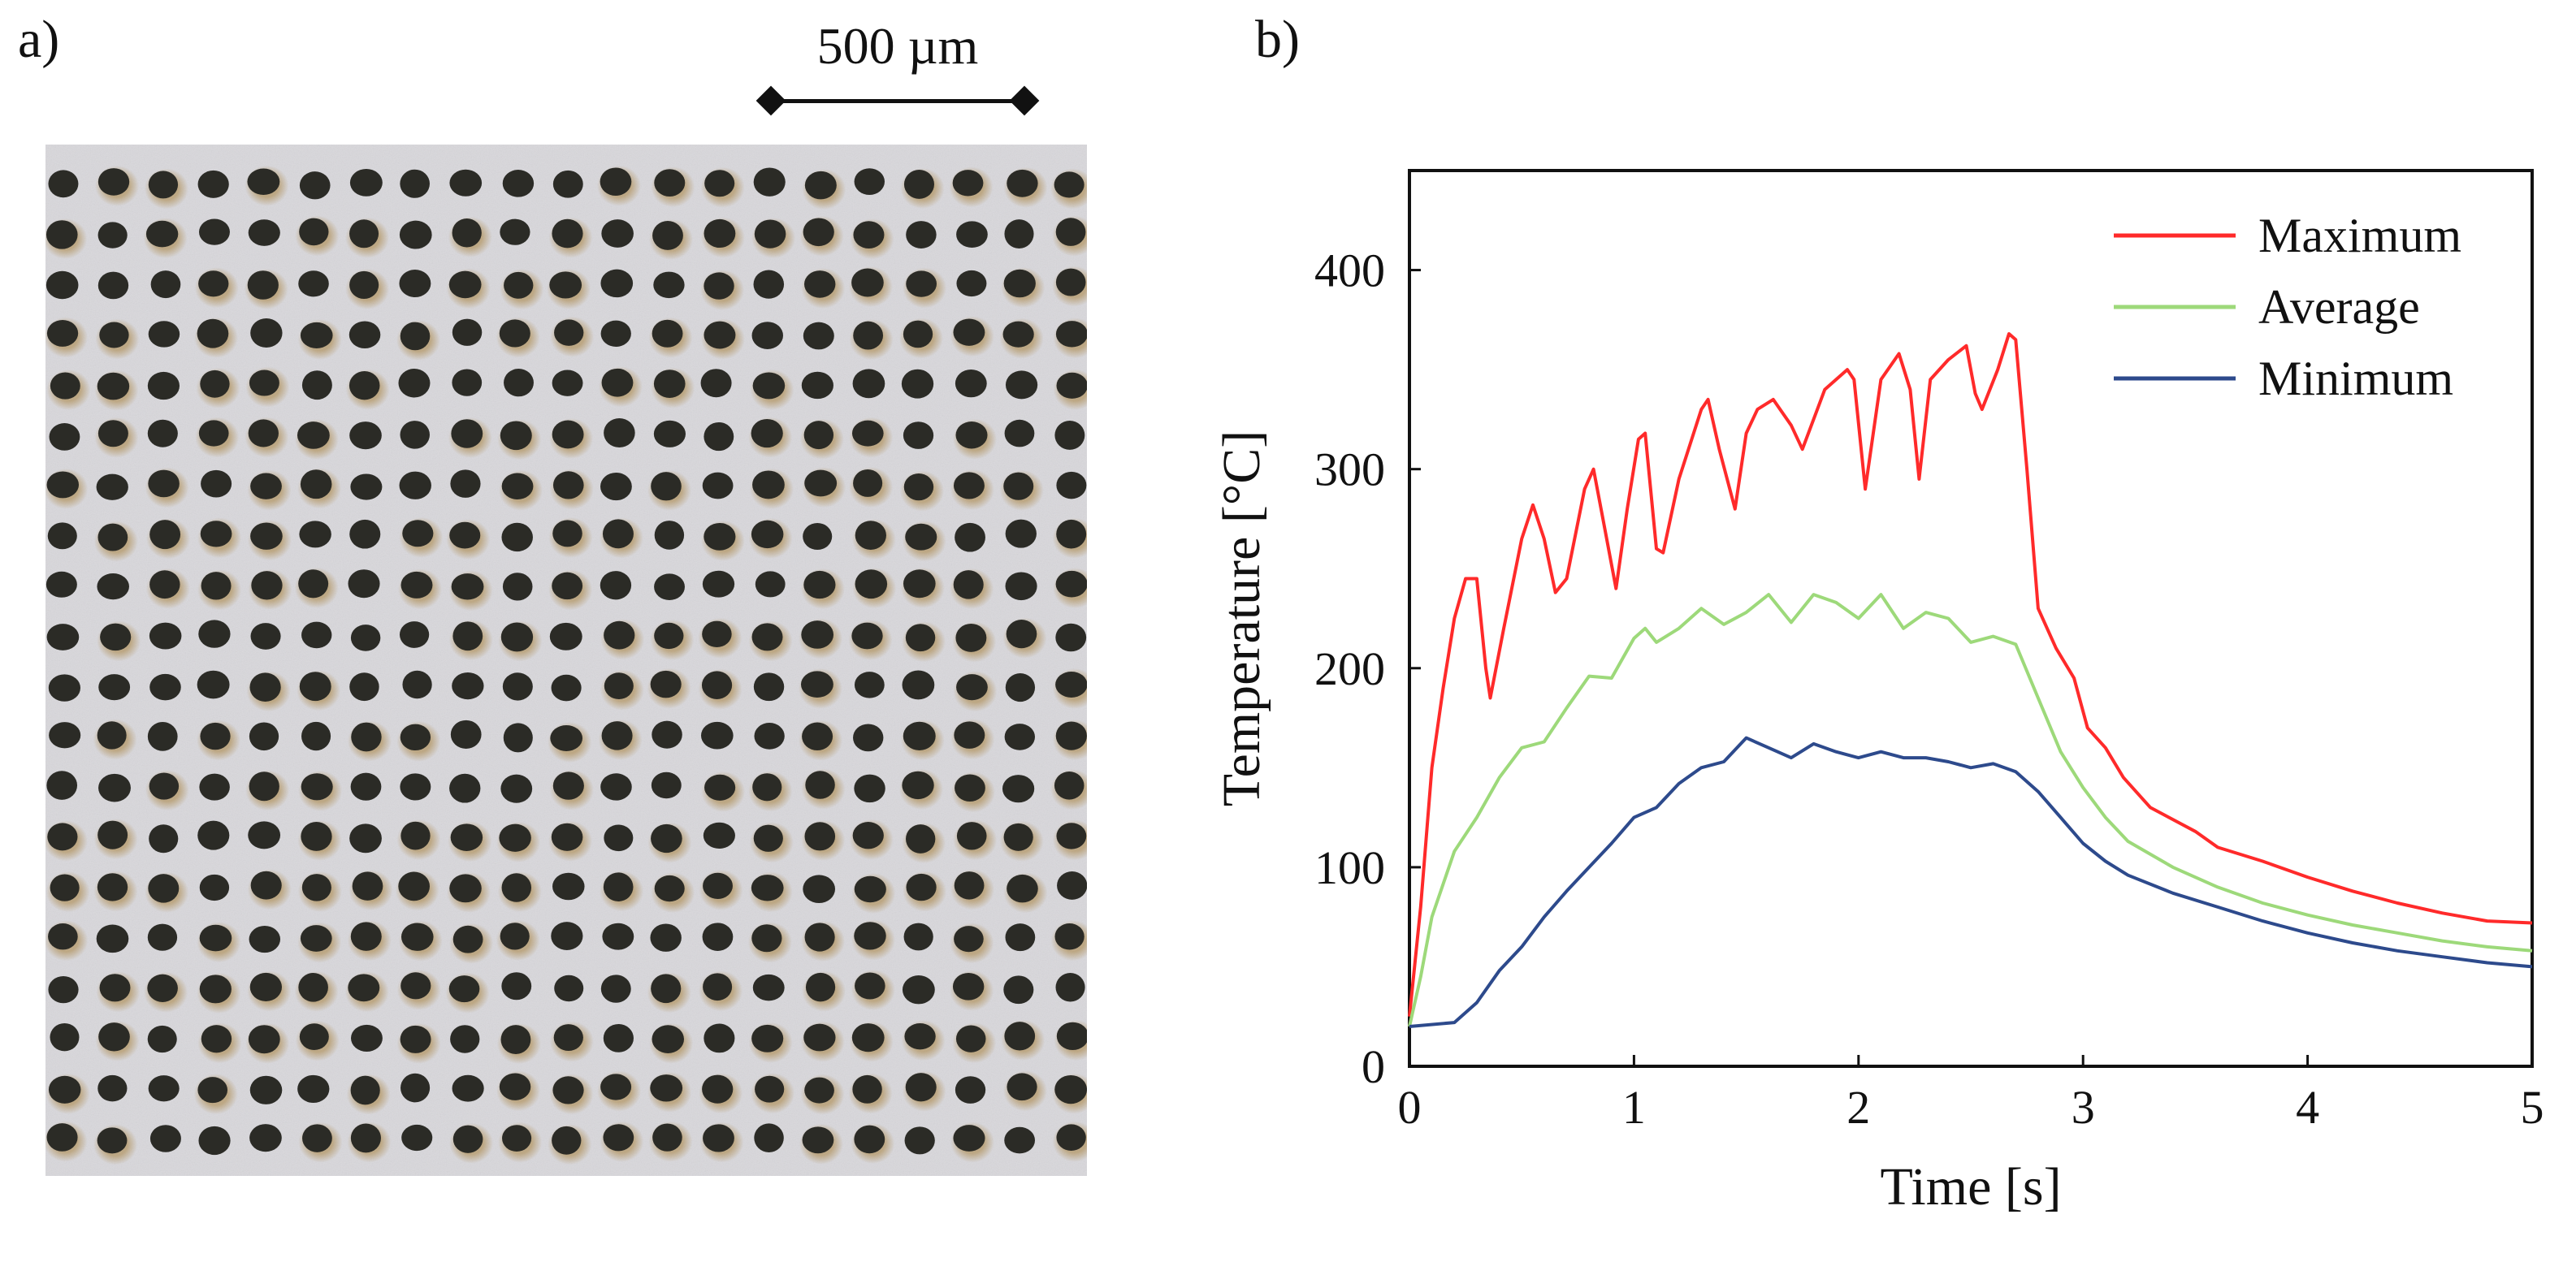  What do you see at coordinates (1971, 882) in the screenshot?
I see `series-line-minimum` at bounding box center [1971, 882].